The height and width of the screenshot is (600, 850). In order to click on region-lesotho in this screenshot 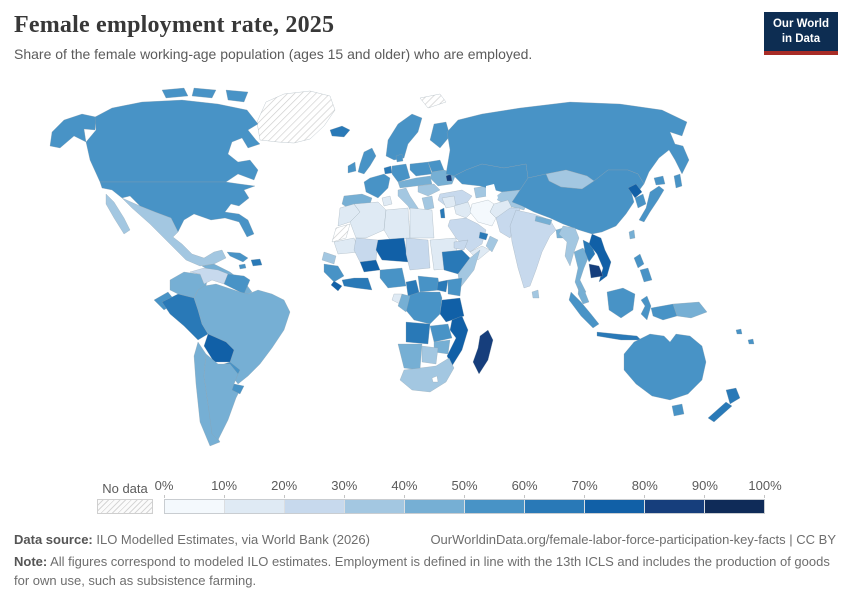, I will do `click(435, 379)`.